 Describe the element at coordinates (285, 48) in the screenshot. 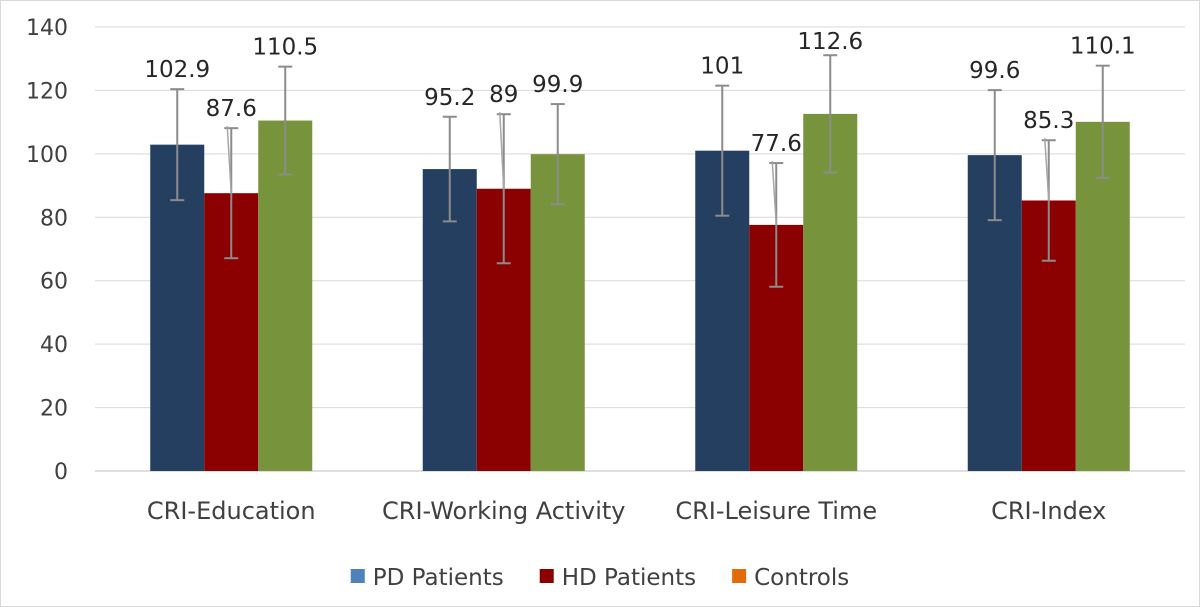

I see `data-label: 110.5` at that location.